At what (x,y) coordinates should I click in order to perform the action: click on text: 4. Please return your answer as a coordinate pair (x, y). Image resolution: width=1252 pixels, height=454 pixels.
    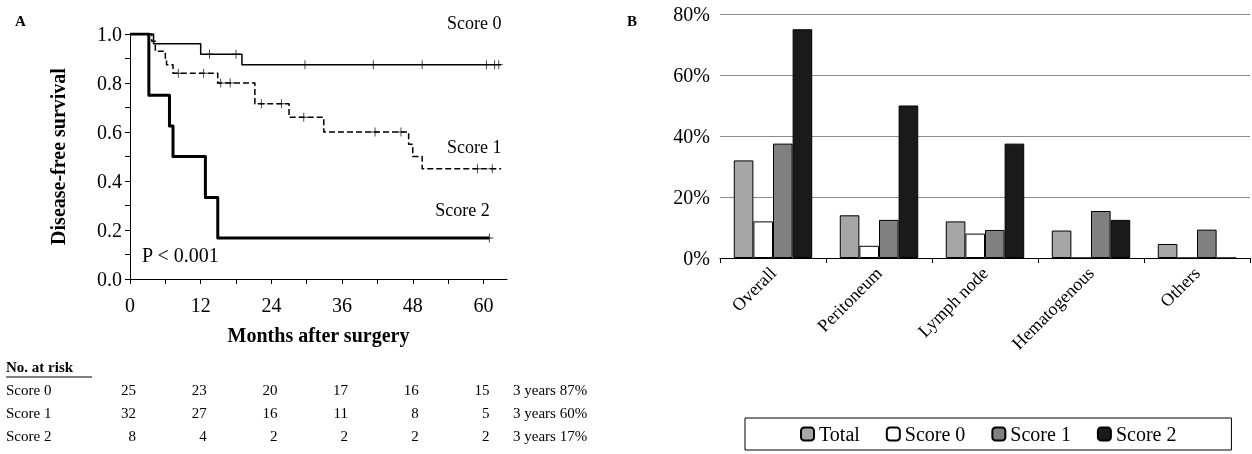
    Looking at the image, I should click on (203, 435).